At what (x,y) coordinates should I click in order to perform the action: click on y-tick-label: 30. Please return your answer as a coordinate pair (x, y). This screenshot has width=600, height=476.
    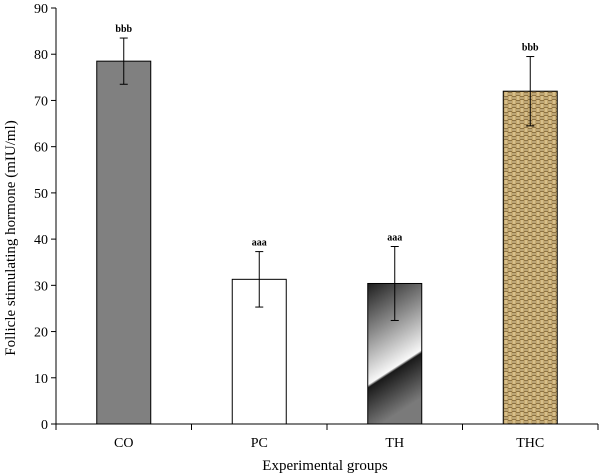
    Looking at the image, I should click on (41, 286).